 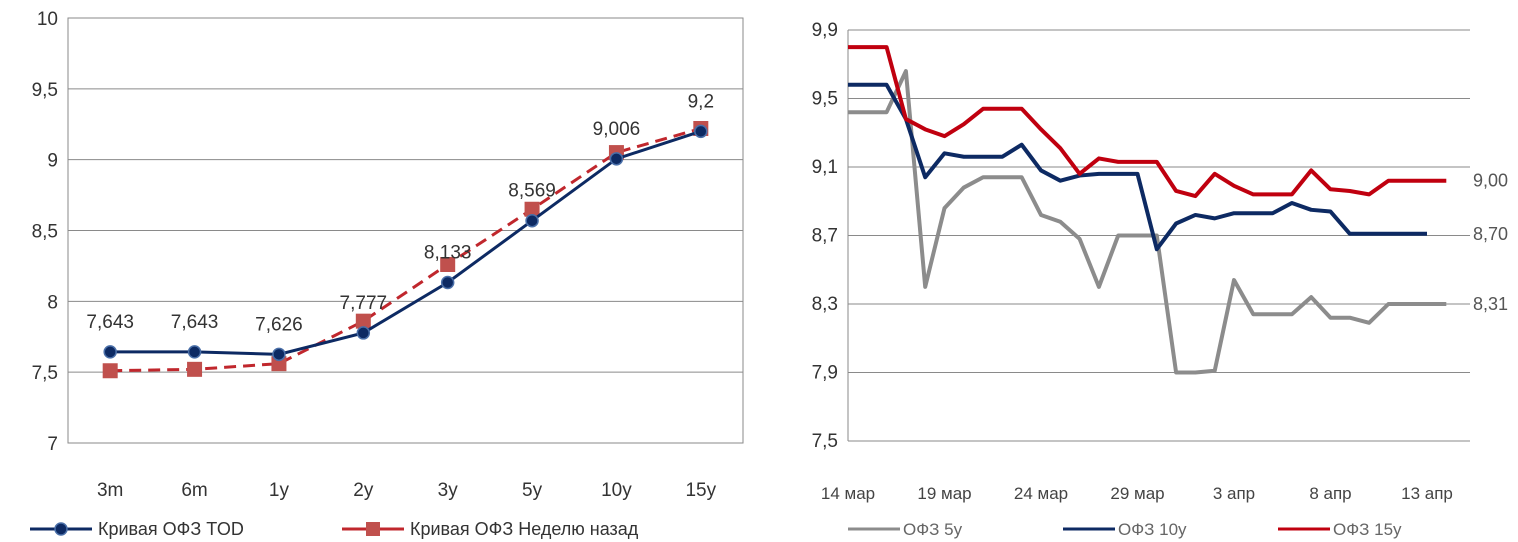 I want to click on data-label: 9,006, so click(x=617, y=129).